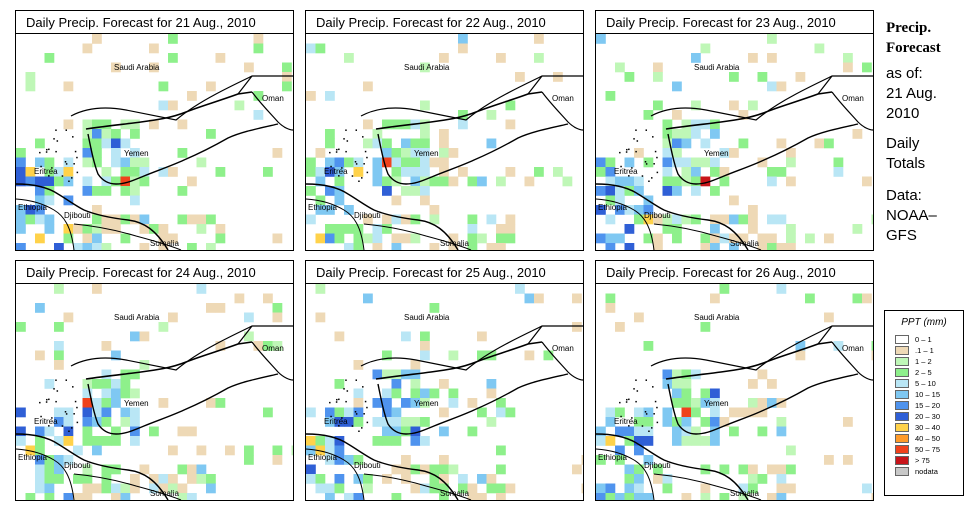  Describe the element at coordinates (902, 350) in the screenshot. I see `legend-swatch` at that location.